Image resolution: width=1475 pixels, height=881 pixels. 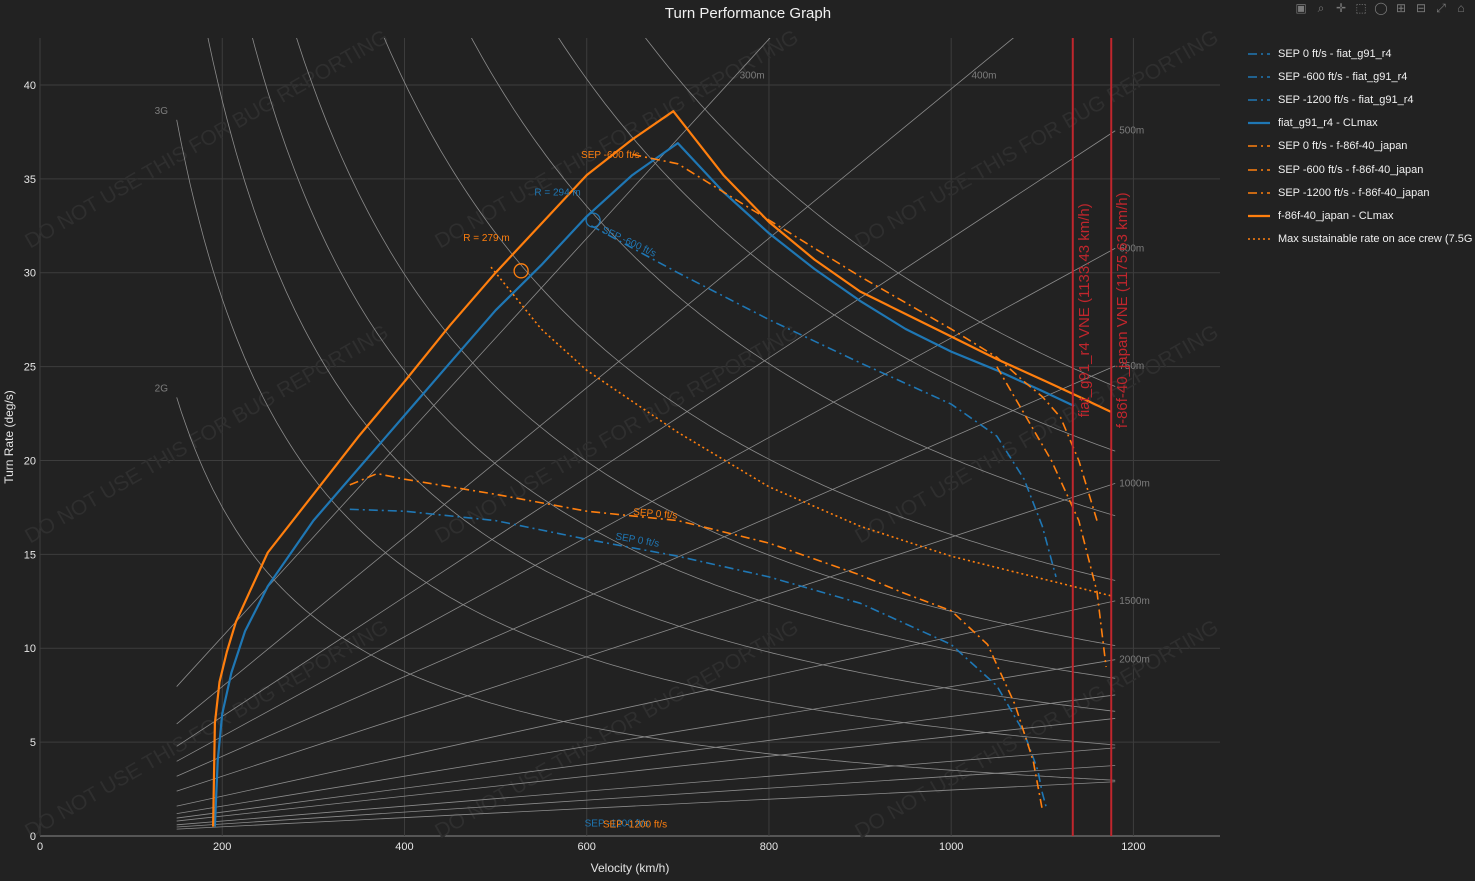 I want to click on y-tick-label: 35, so click(x=30, y=180).